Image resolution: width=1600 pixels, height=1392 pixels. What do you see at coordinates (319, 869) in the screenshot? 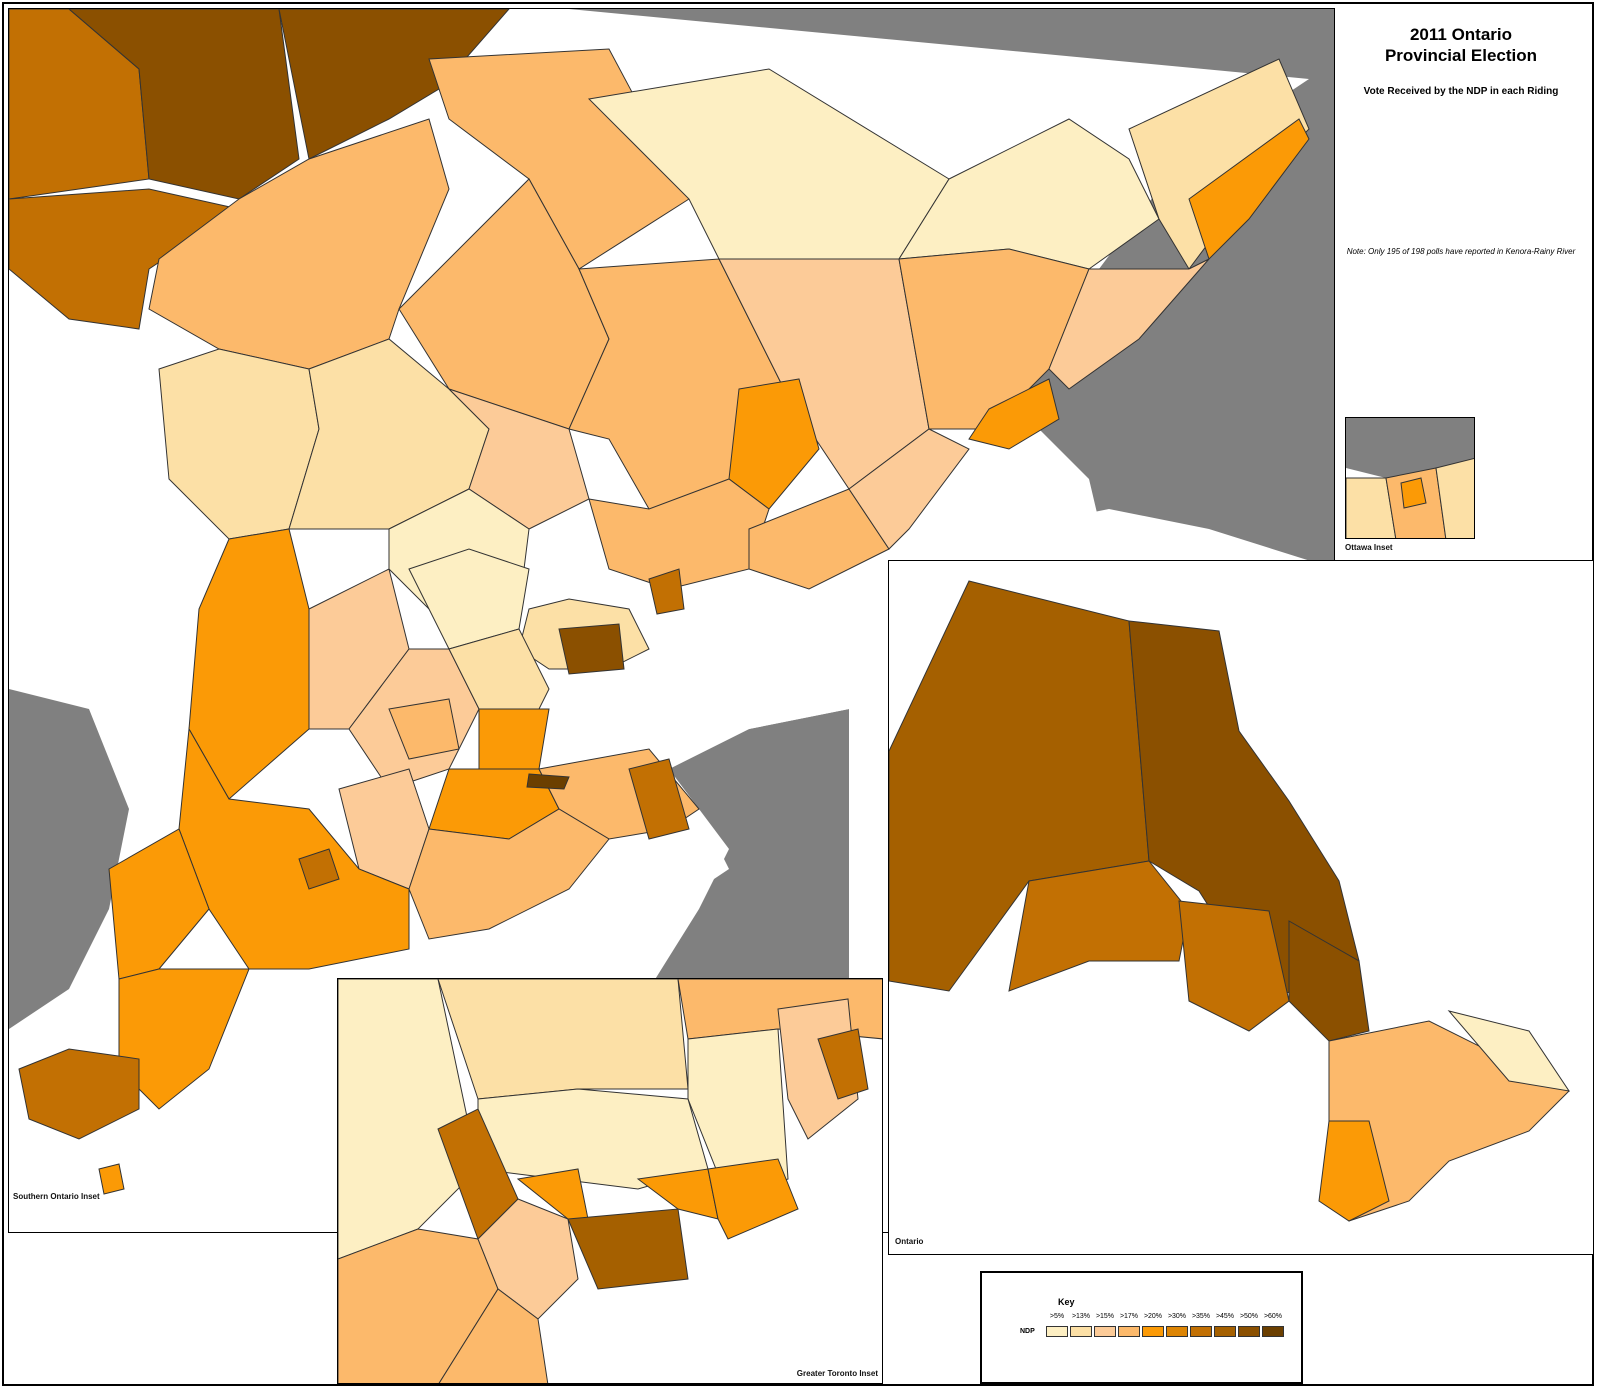
I see `riding-london` at bounding box center [319, 869].